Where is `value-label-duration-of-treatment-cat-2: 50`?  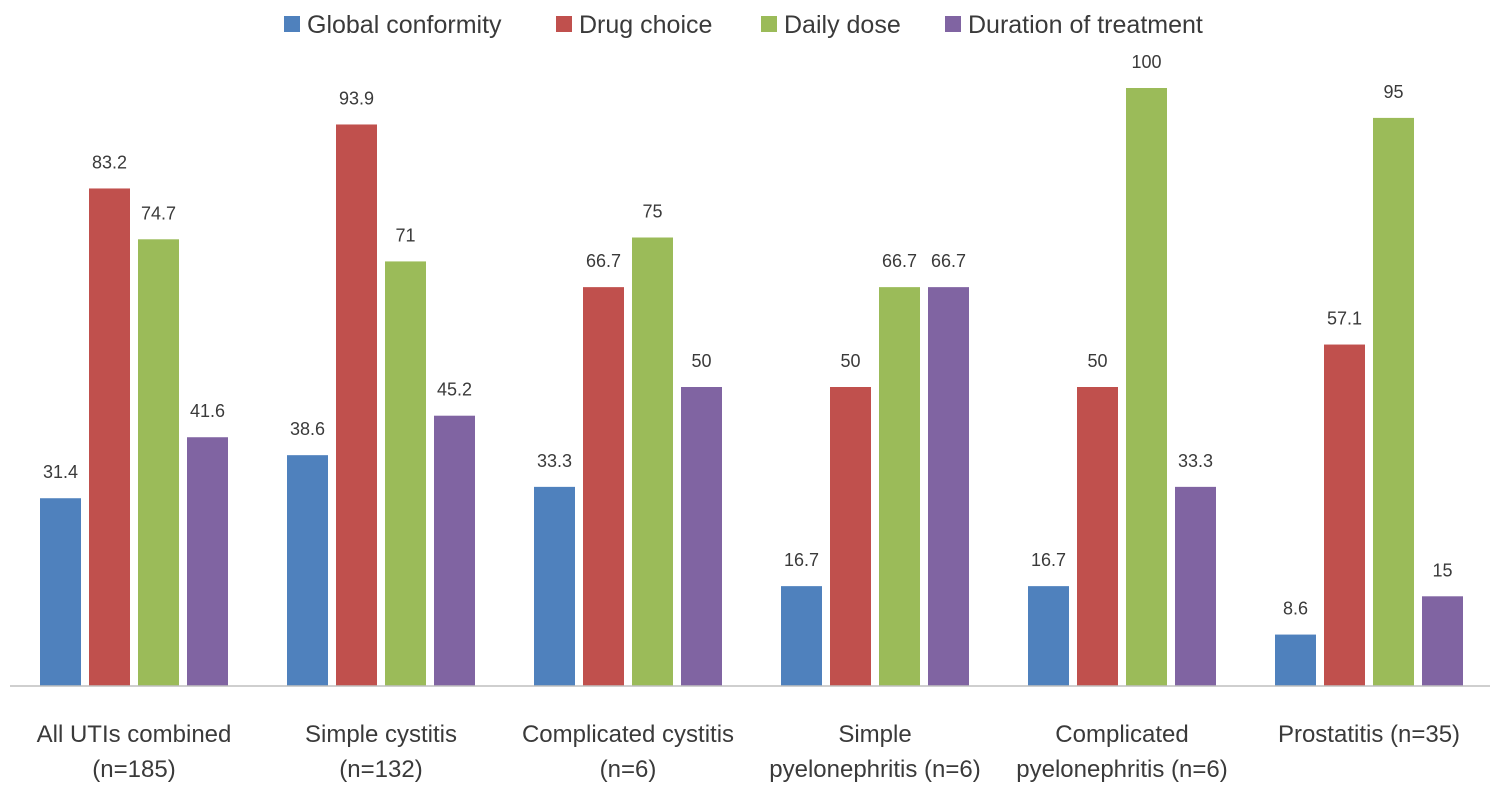 value-label-duration-of-treatment-cat-2: 50 is located at coordinates (701, 361).